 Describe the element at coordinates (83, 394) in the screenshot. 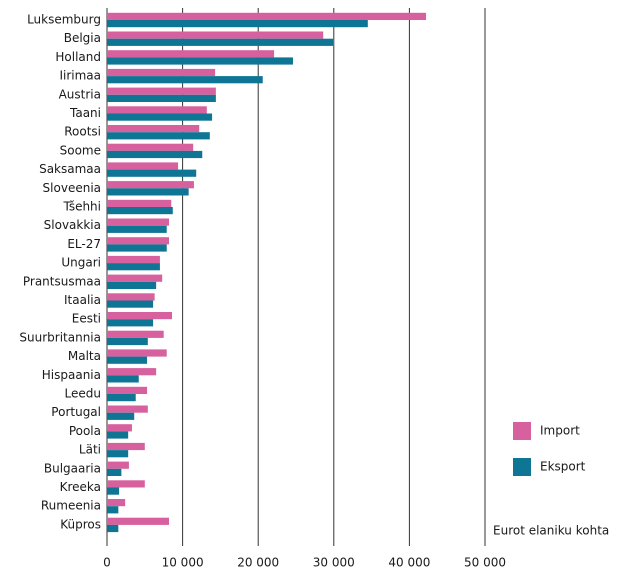

I see `y-tick-label: Leedu` at that location.